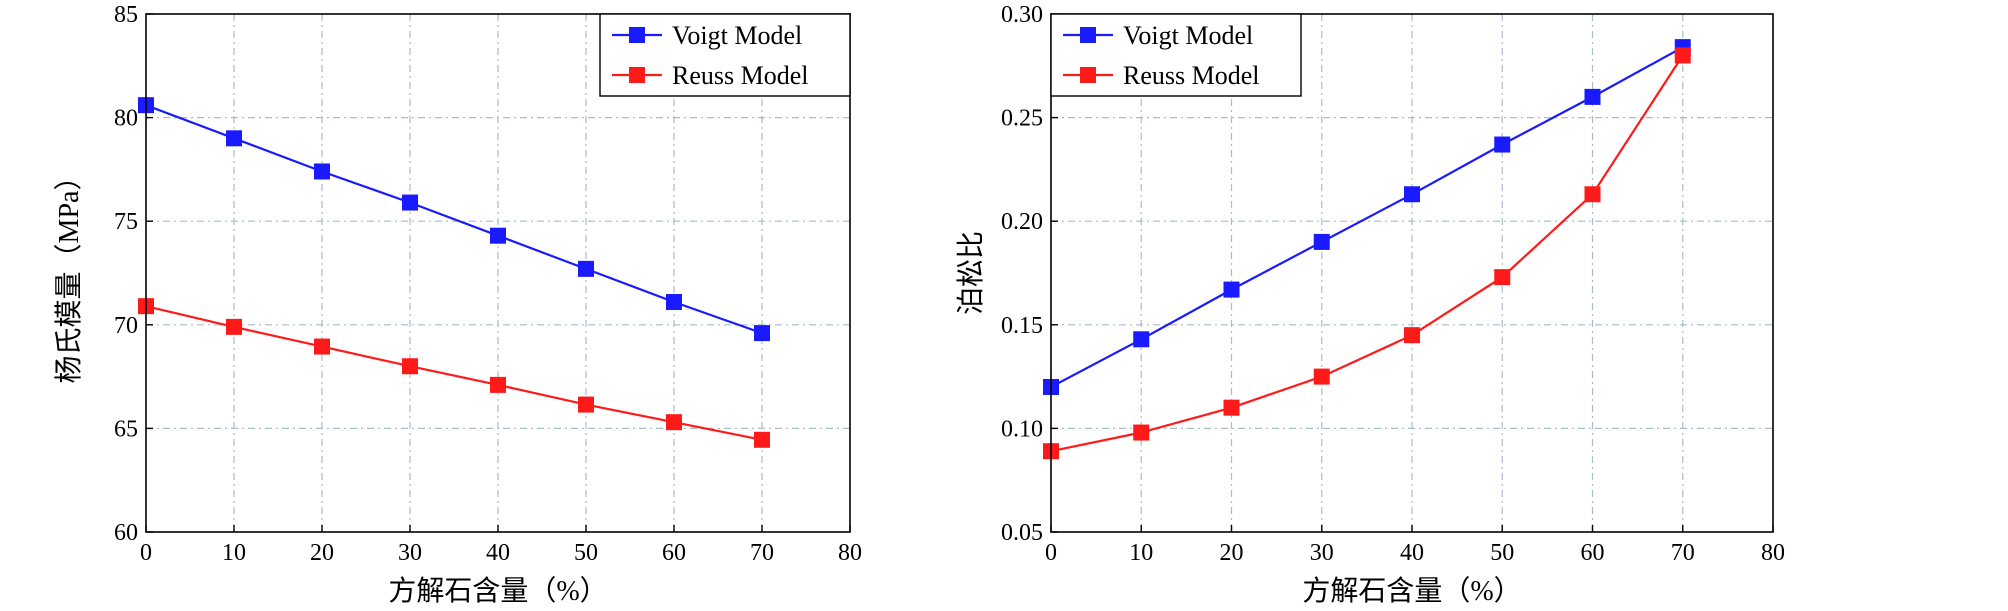 This screenshot has height=611, width=2008. Describe the element at coordinates (1022, 222) in the screenshot. I see `y-tick-label: 0.20` at that location.